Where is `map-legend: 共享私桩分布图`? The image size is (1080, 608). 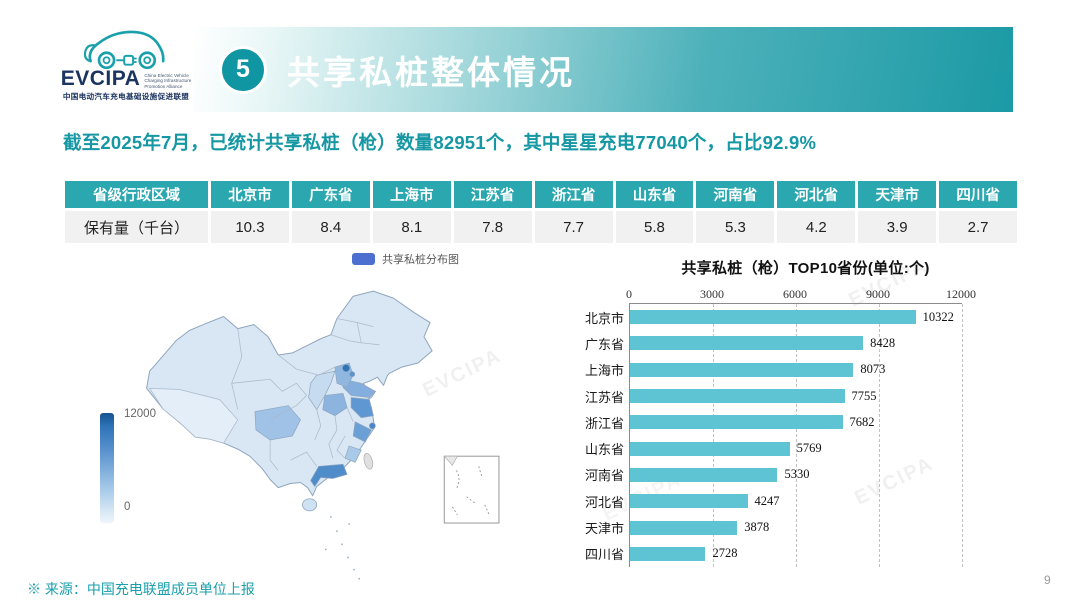 map-legend: 共享私桩分布图 is located at coordinates (405, 259).